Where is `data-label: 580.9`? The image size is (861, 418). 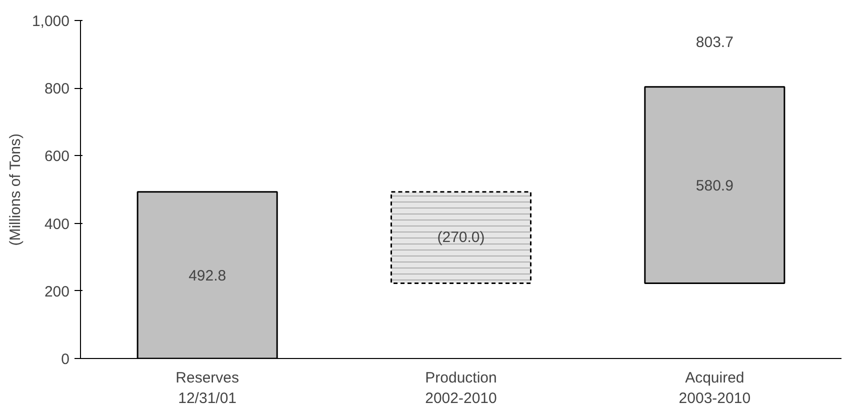 data-label: 580.9 is located at coordinates (715, 186).